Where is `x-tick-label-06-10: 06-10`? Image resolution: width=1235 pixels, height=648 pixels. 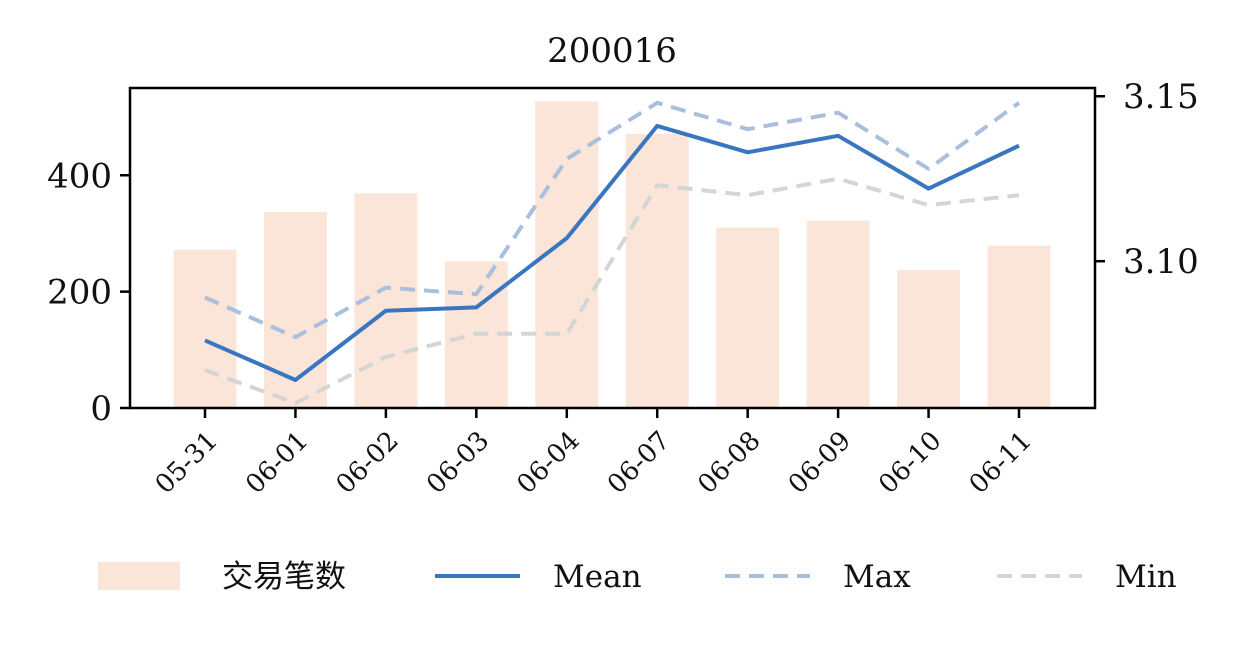 x-tick-label-06-10: 06-10 is located at coordinates (910, 463).